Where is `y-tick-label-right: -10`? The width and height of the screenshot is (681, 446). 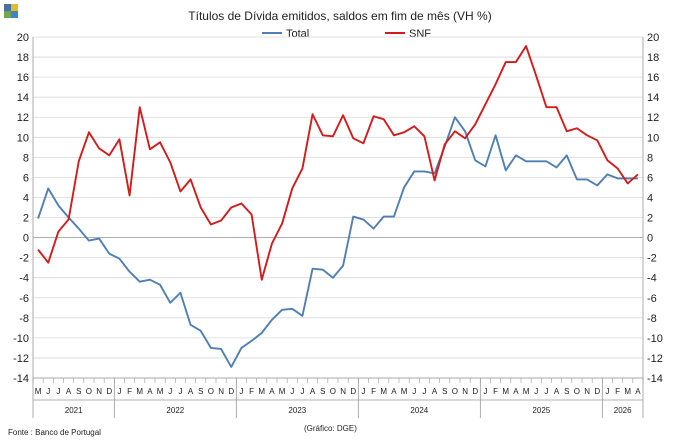 y-tick-label-right: -10 is located at coordinates (655, 339).